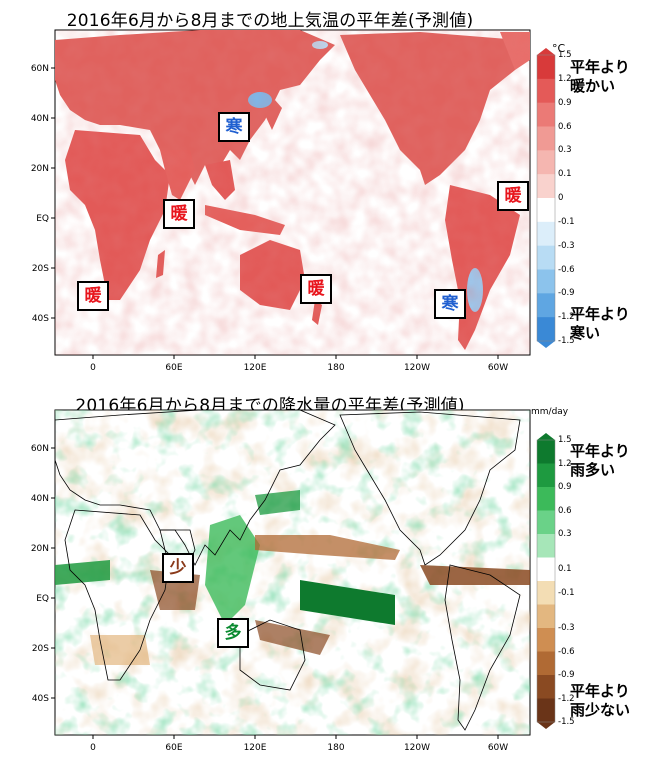  Describe the element at coordinates (316, 289) in the screenshot. I see `annotation-warm-australia-east: 暖` at that location.